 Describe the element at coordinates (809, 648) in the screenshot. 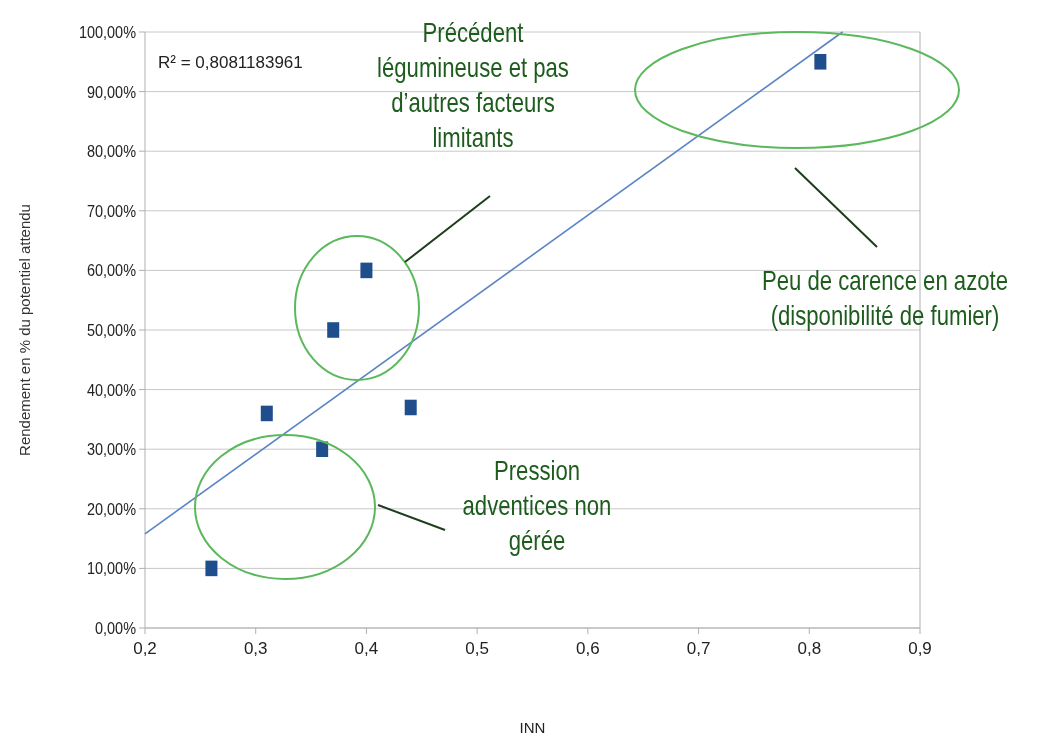

I see `x-tick-label: 0,8` at that location.